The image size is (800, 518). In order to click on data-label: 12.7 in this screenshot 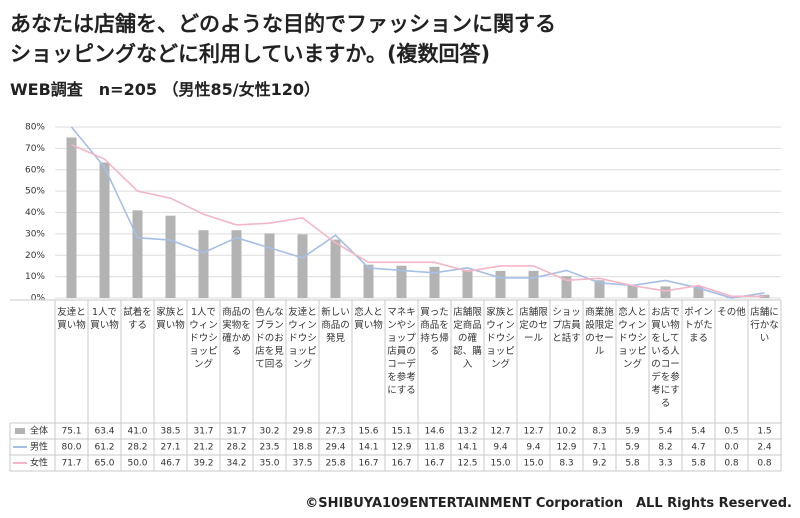, I will do `click(500, 432)`.